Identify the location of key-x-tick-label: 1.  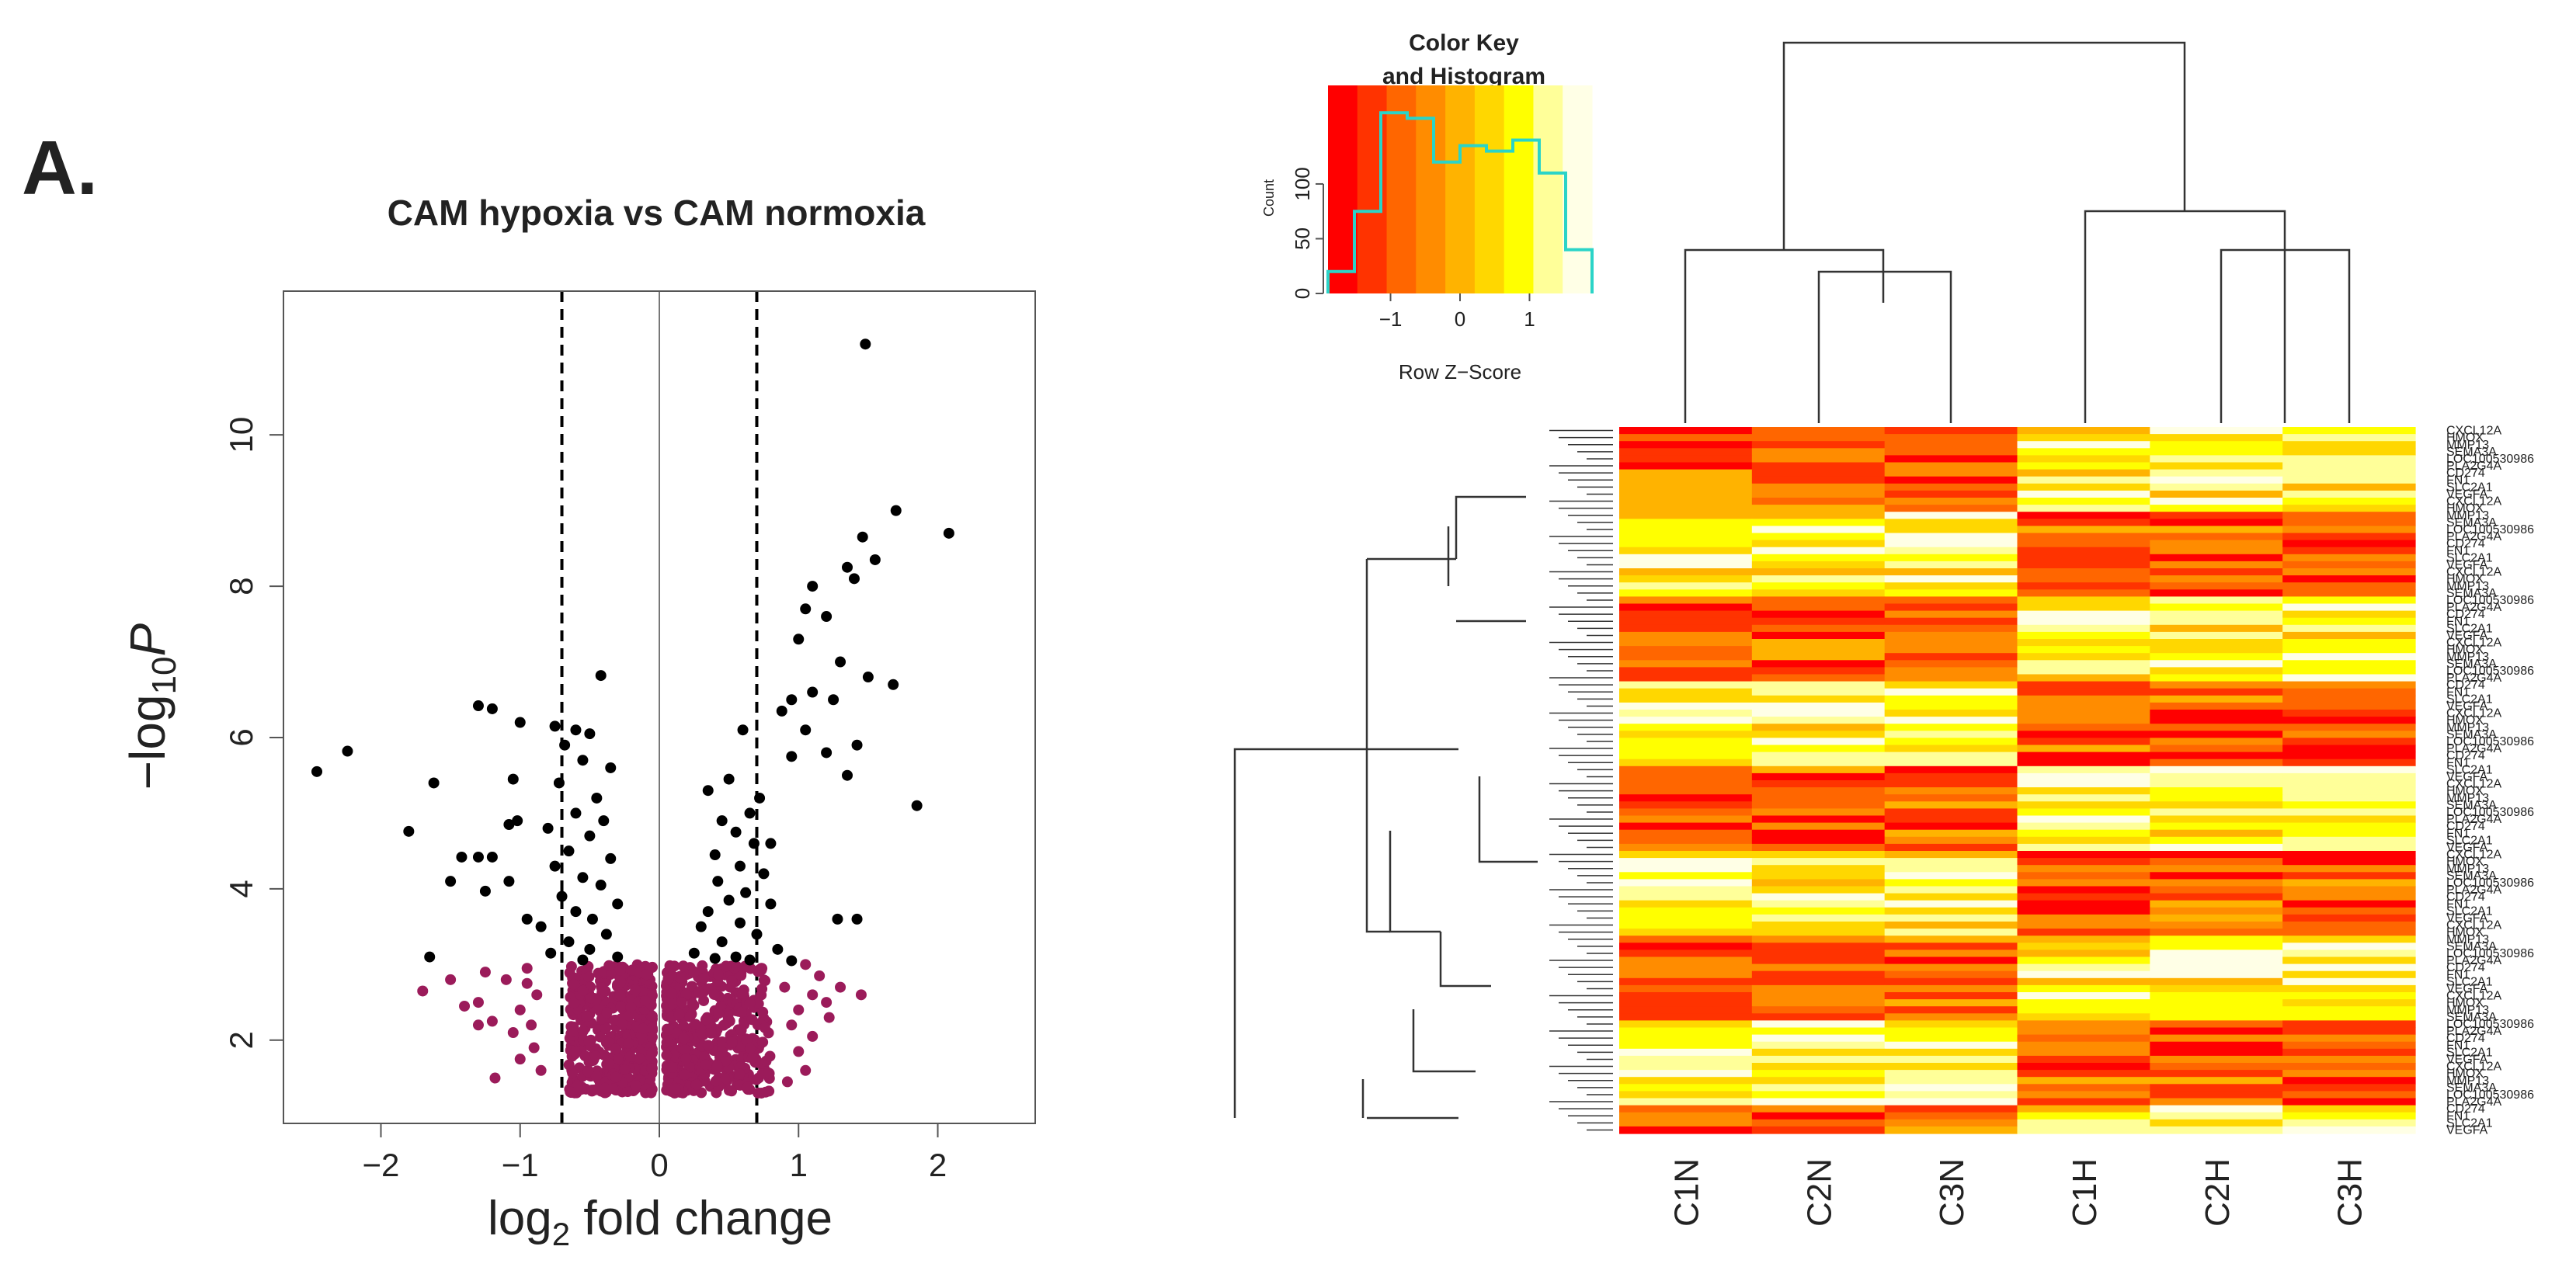
(1529, 319).